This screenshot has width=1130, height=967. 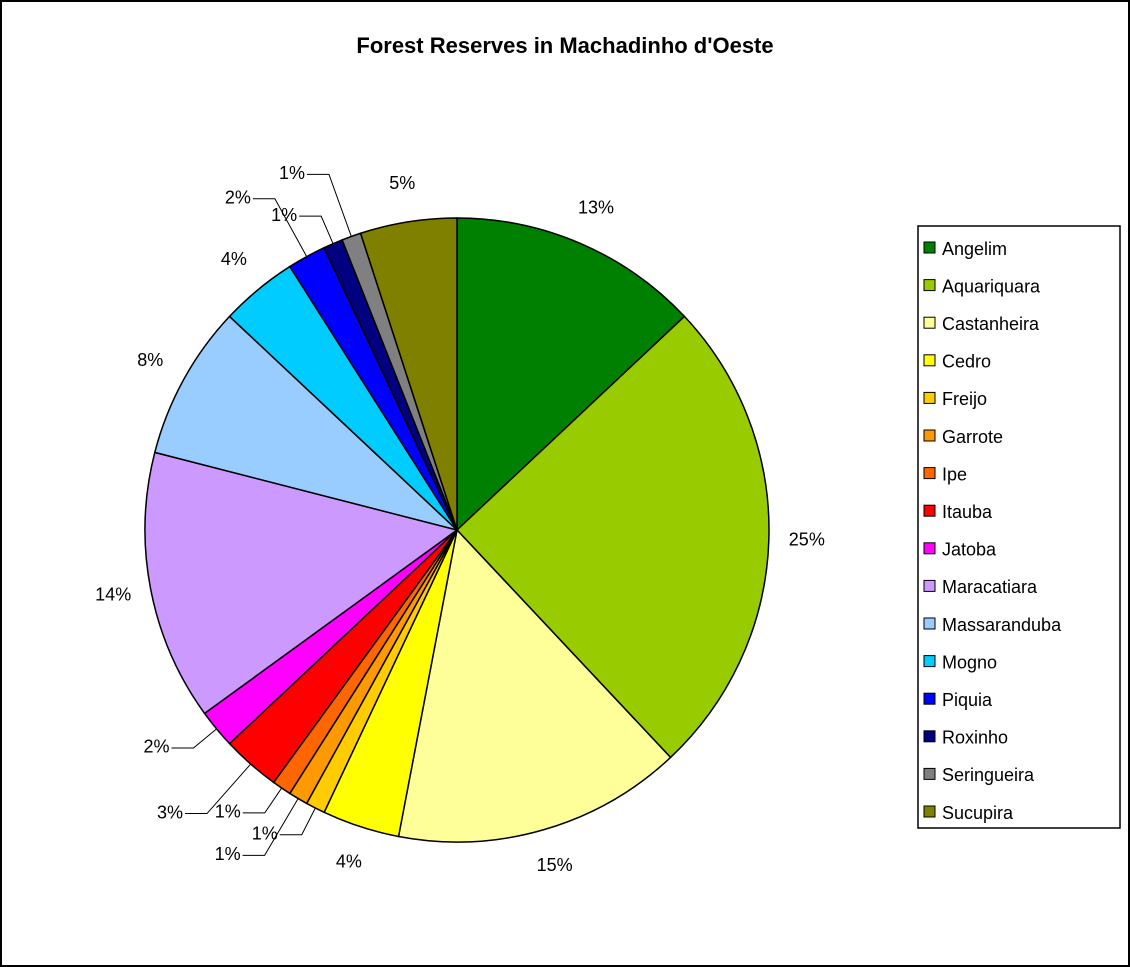 What do you see at coordinates (988, 775) in the screenshot?
I see `legend-label: Seringueira` at bounding box center [988, 775].